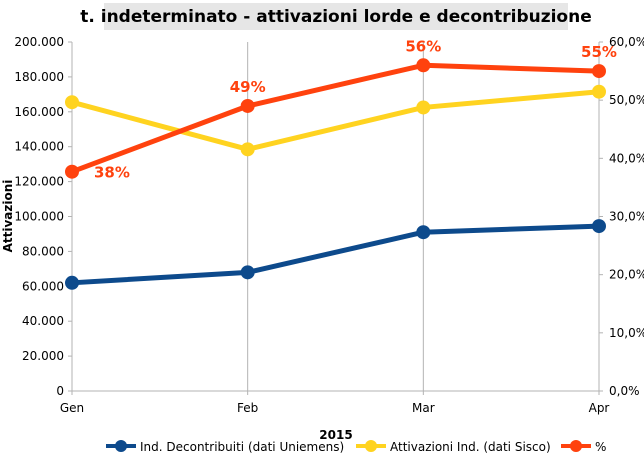  What do you see at coordinates (39, 217) in the screenshot?
I see `y-tick-label: 100.000` at bounding box center [39, 217].